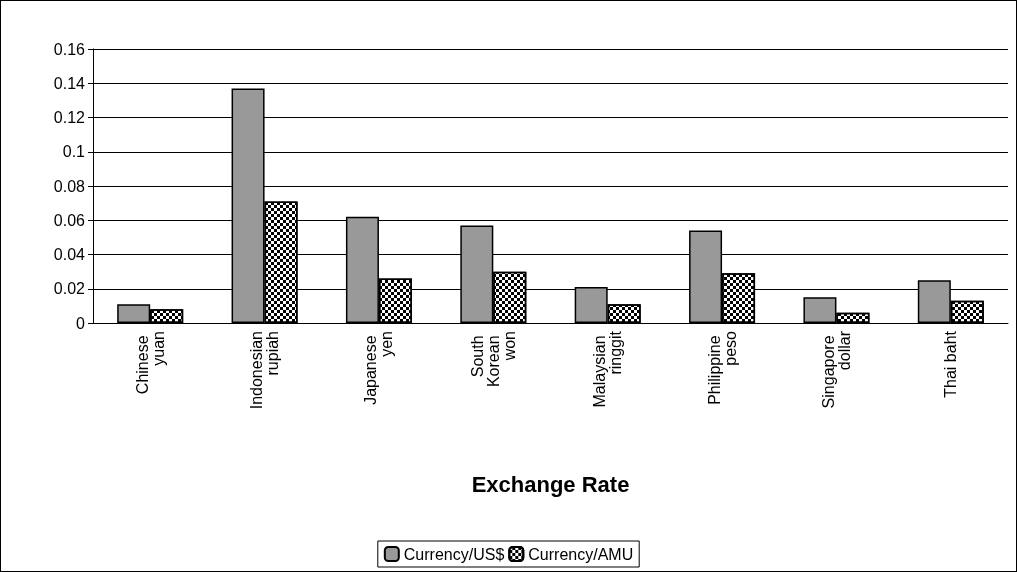 The height and width of the screenshot is (572, 1017). Describe the element at coordinates (69, 117) in the screenshot. I see `y-tick-label: 0.12` at that location.